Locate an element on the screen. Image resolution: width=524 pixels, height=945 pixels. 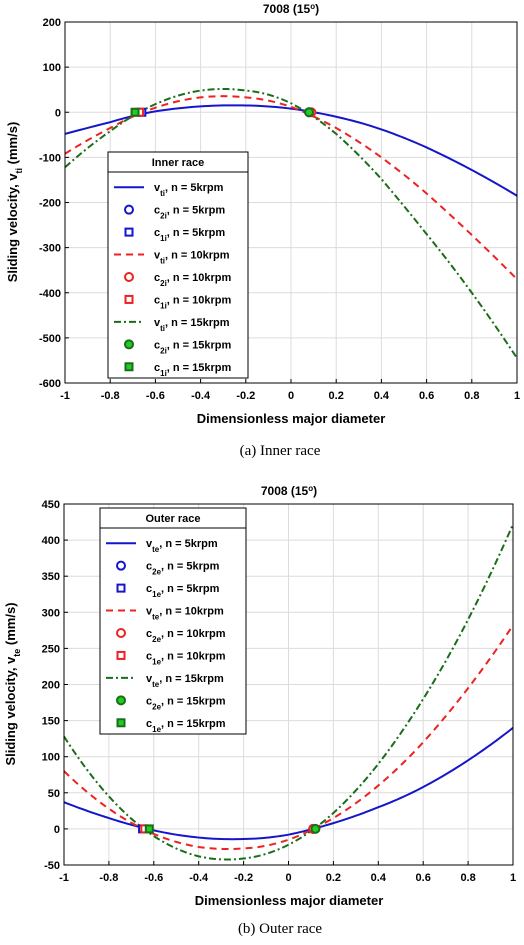
y-tick-label: -500 is located at coordinates (50, 339).